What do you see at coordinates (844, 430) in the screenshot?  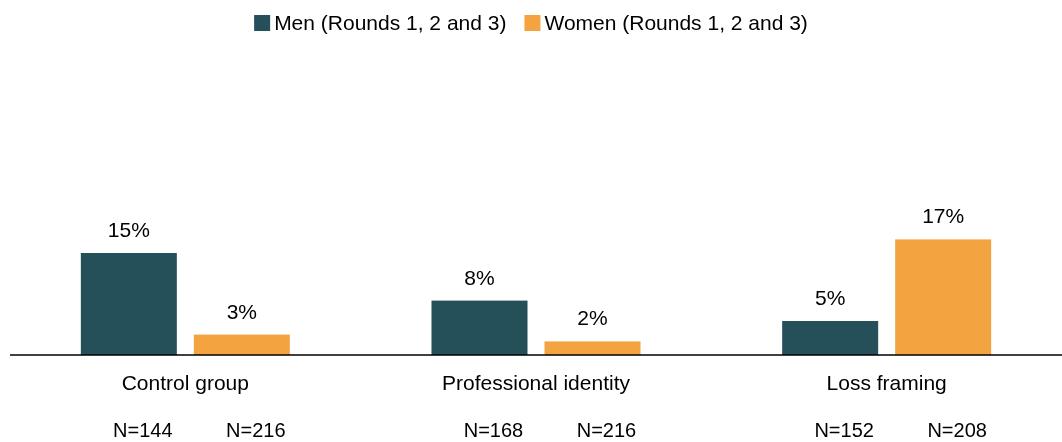 I see `text: N=152` at bounding box center [844, 430].